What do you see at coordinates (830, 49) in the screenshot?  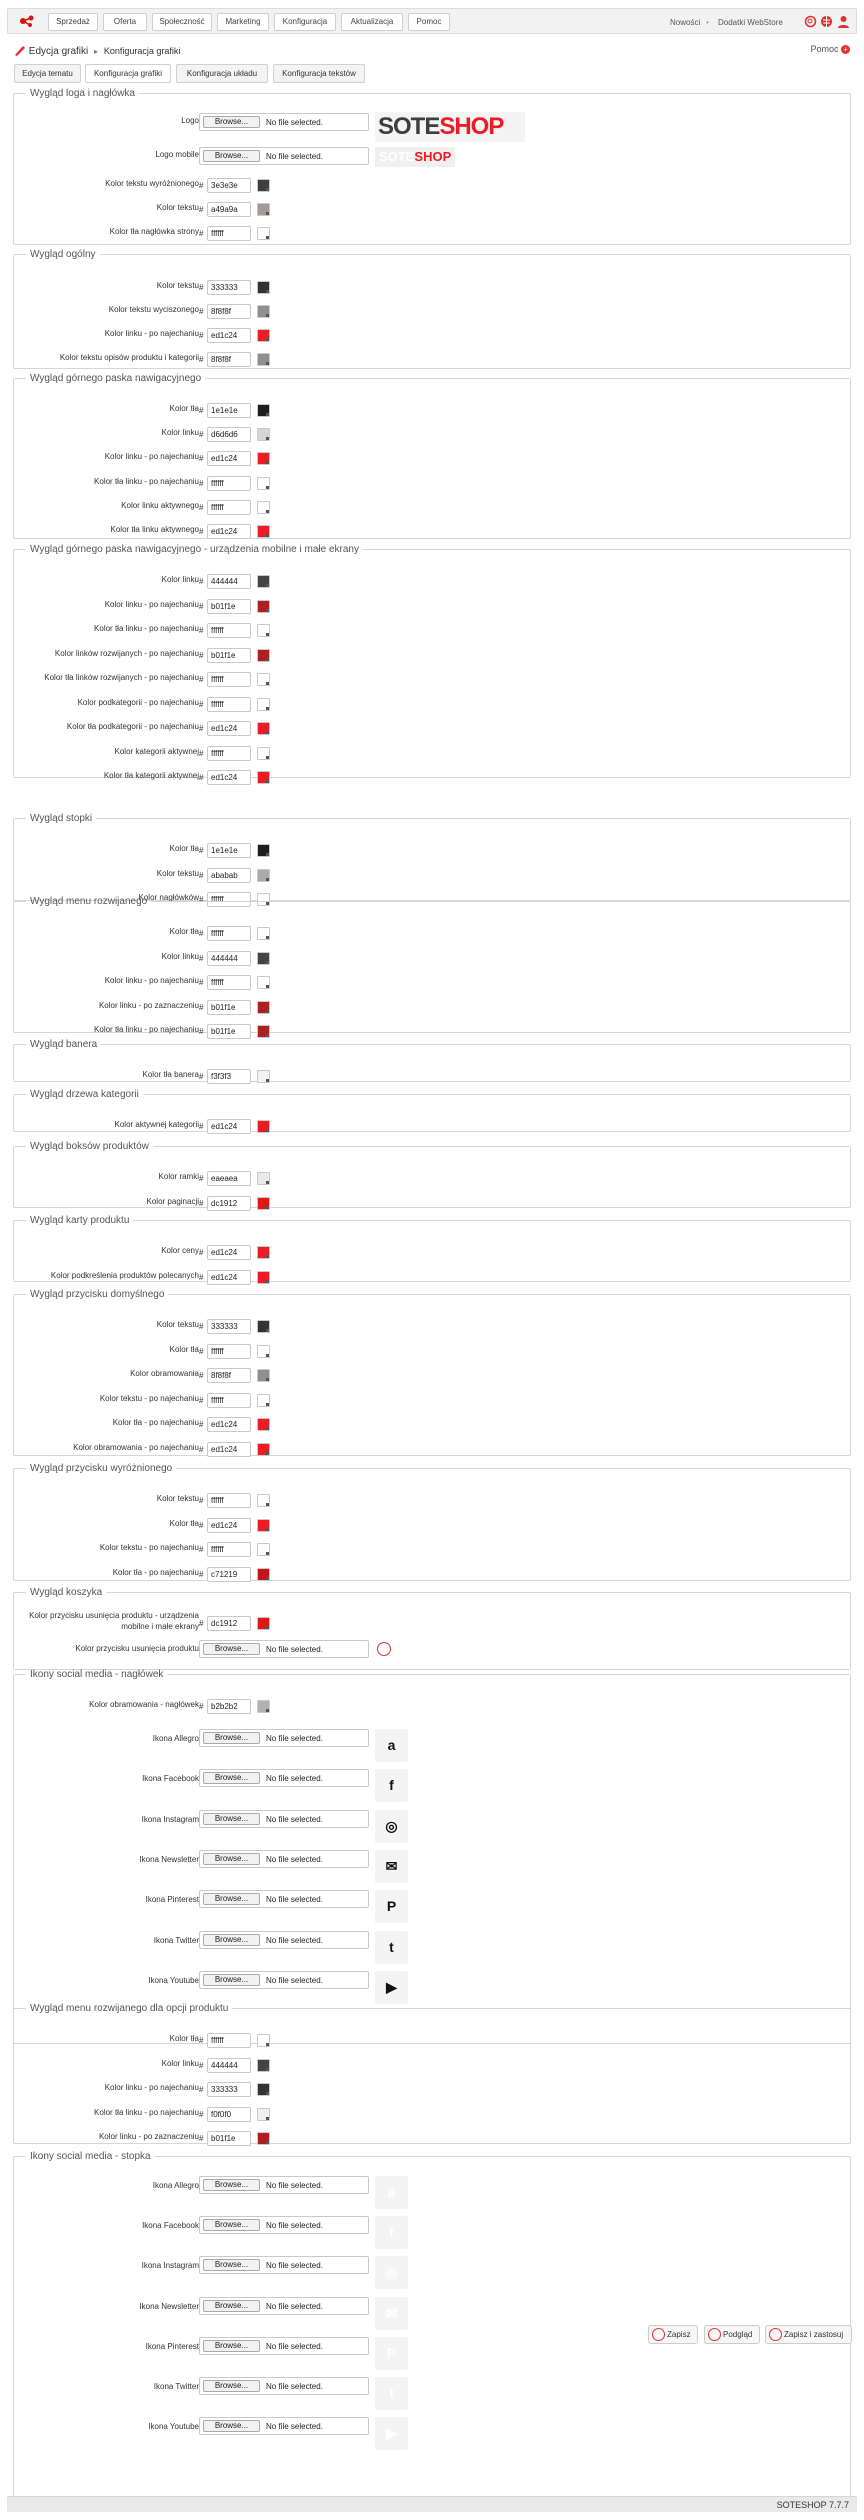 I see `help-link: Pomoc +` at bounding box center [830, 49].